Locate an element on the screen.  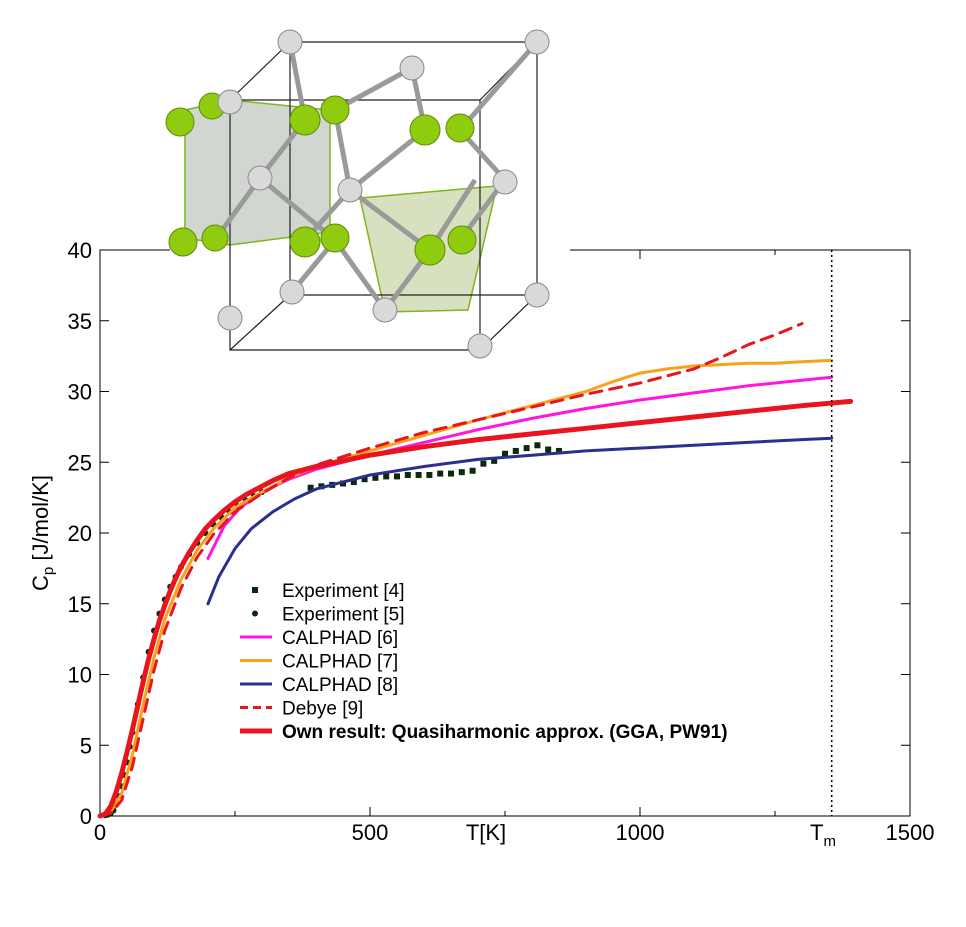
tm-tick-label: Tm is located at coordinates (823, 835).